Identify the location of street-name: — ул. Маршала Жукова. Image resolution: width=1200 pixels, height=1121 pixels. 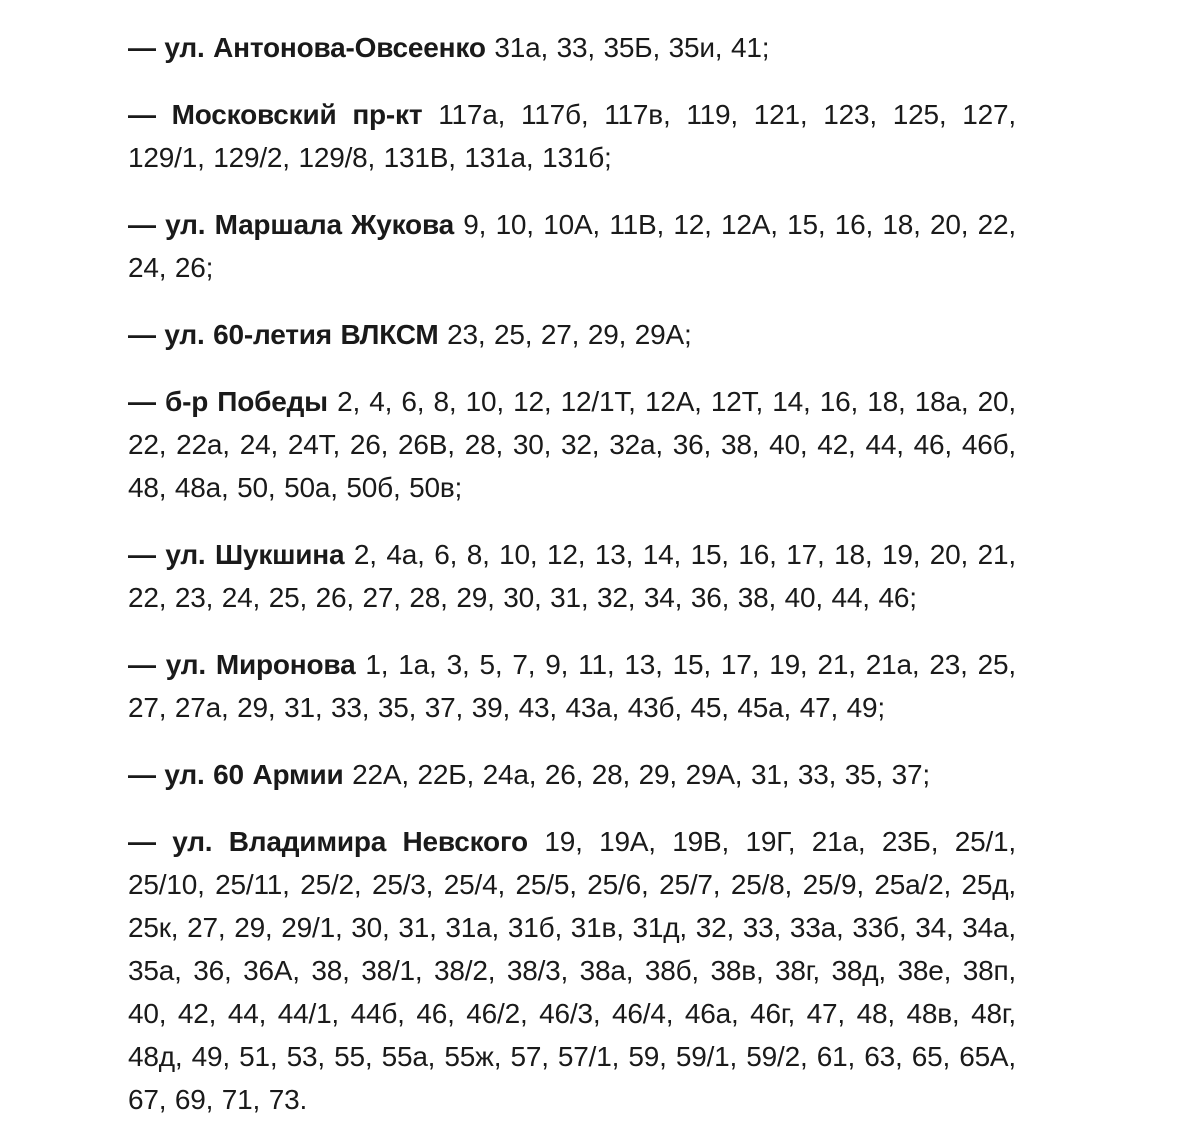
(291, 224).